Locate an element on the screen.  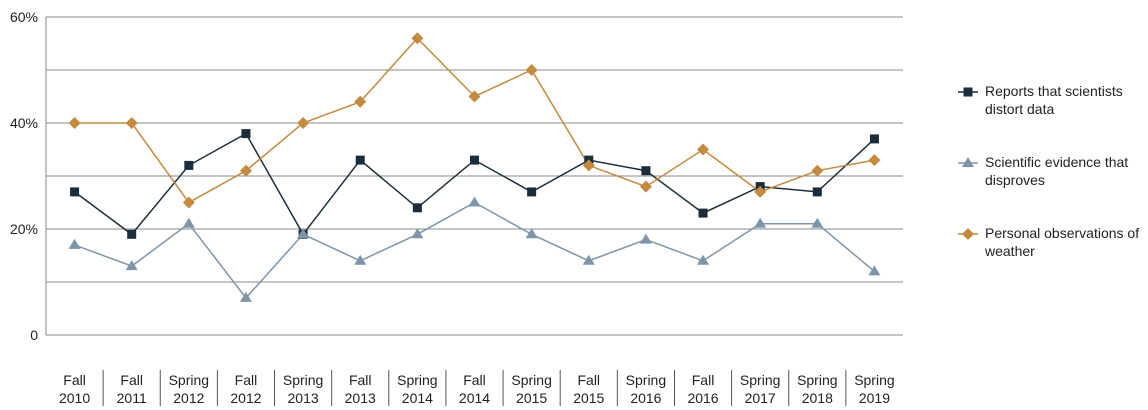
x-tick-label: Fall 2016 is located at coordinates (702, 389).